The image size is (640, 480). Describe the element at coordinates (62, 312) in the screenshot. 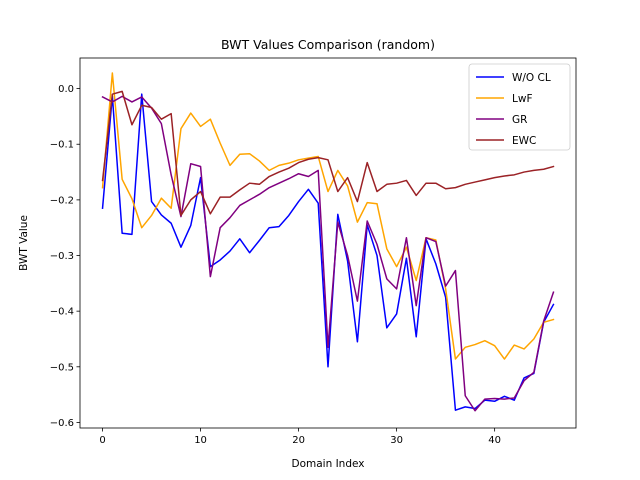

I see `y-tick-label: −0.4` at that location.